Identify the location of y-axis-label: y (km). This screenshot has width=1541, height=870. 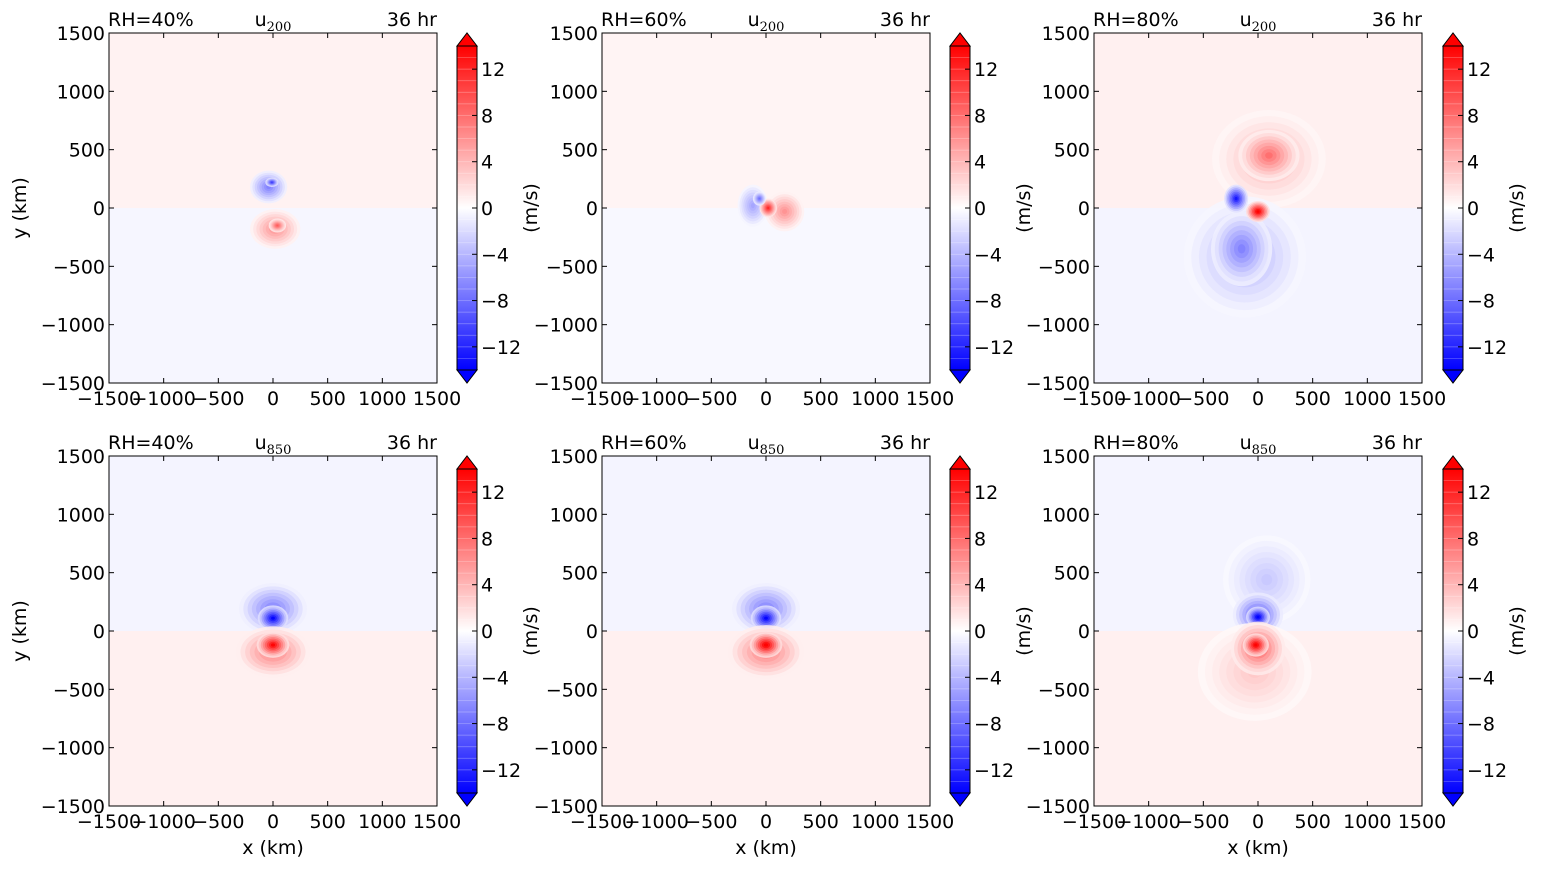
(20, 208).